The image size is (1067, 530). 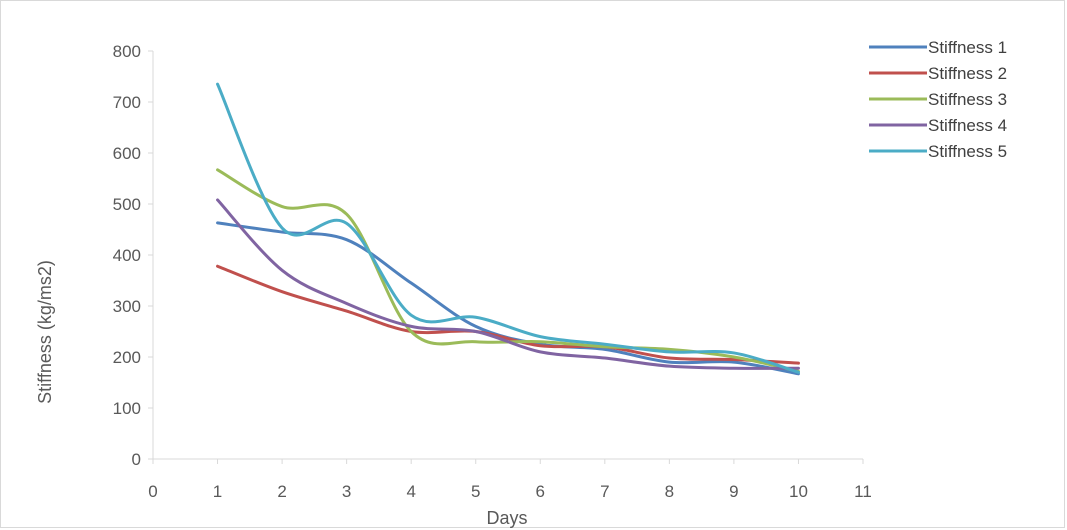 What do you see at coordinates (127, 255) in the screenshot?
I see `y-tick-label: 400` at bounding box center [127, 255].